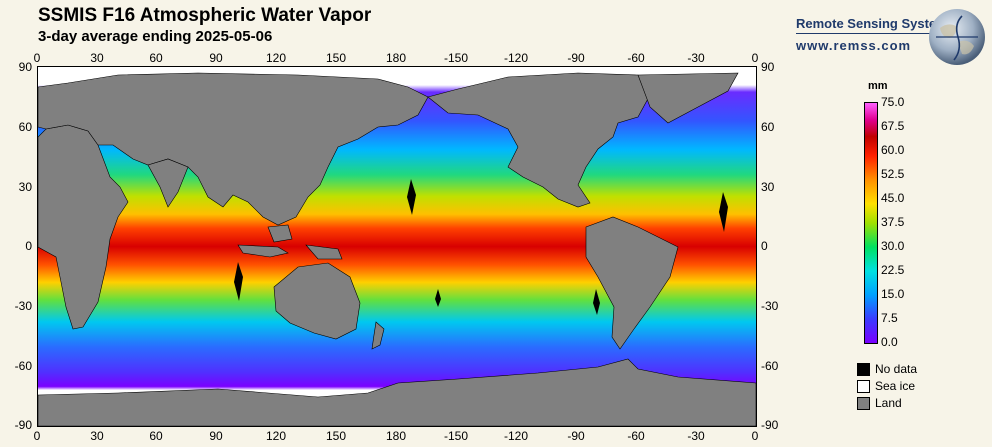  I want to click on rss-divider, so click(870, 33).